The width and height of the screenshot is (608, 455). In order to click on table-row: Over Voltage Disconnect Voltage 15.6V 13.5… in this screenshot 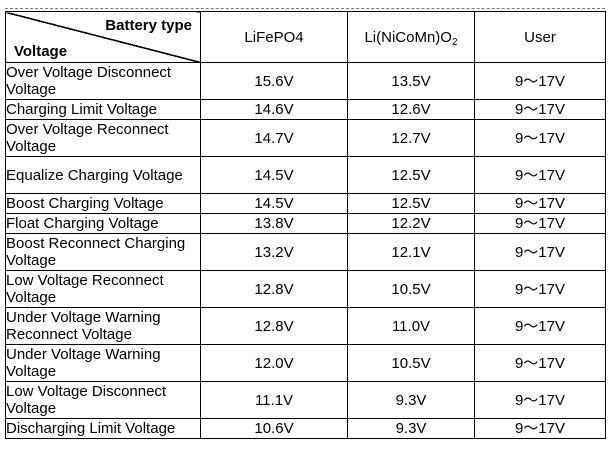, I will do `click(305, 81)`.